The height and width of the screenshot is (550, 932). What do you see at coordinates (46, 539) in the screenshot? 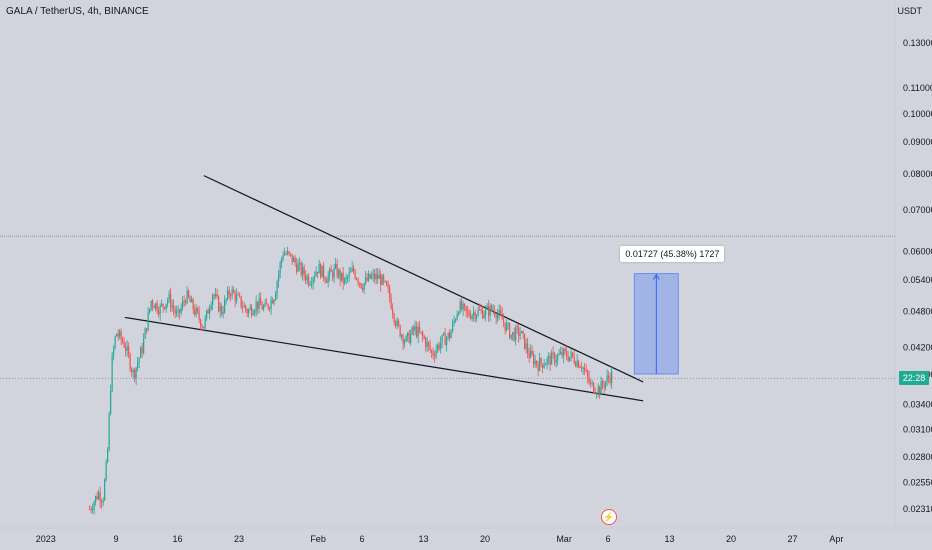
I see `x-tick-label: 2023` at bounding box center [46, 539].